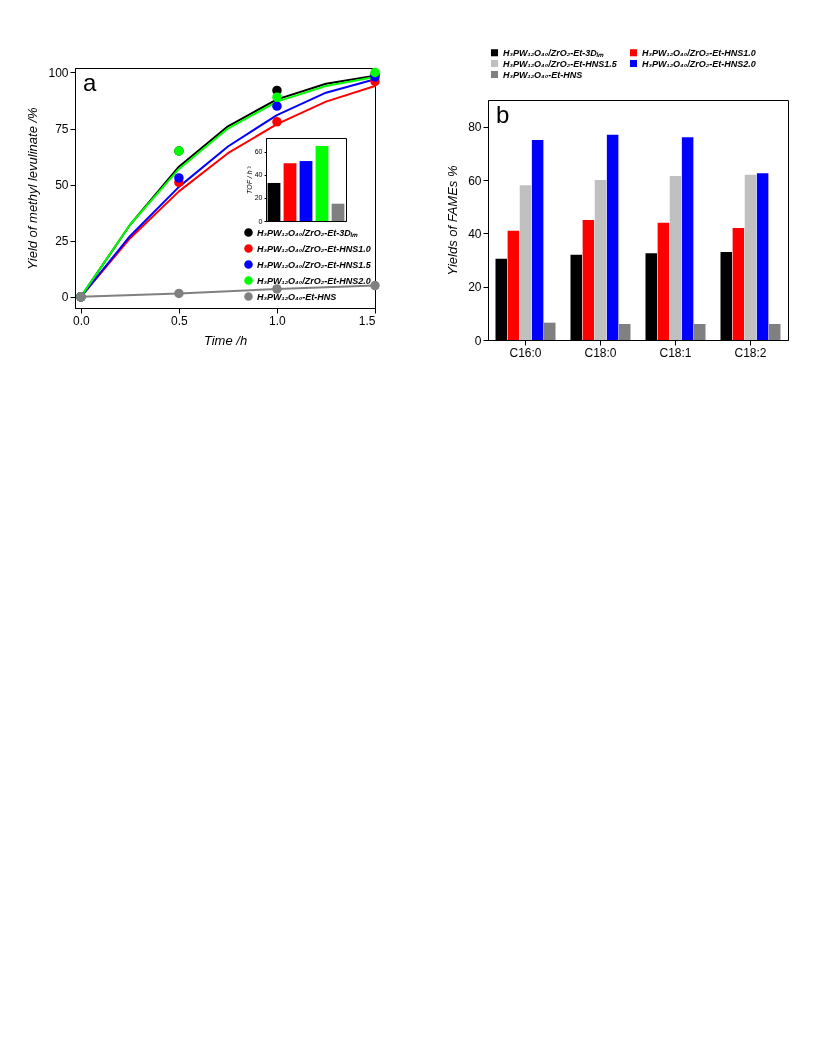 This screenshot has height=1056, width=816. What do you see at coordinates (475, 180) in the screenshot?
I see `y-tick-label: 60` at bounding box center [475, 180].